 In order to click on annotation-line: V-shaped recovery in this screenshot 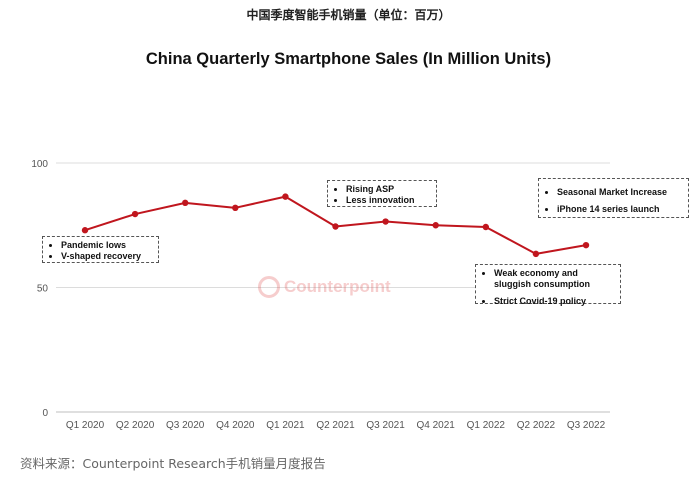, I will do `click(106, 256)`.